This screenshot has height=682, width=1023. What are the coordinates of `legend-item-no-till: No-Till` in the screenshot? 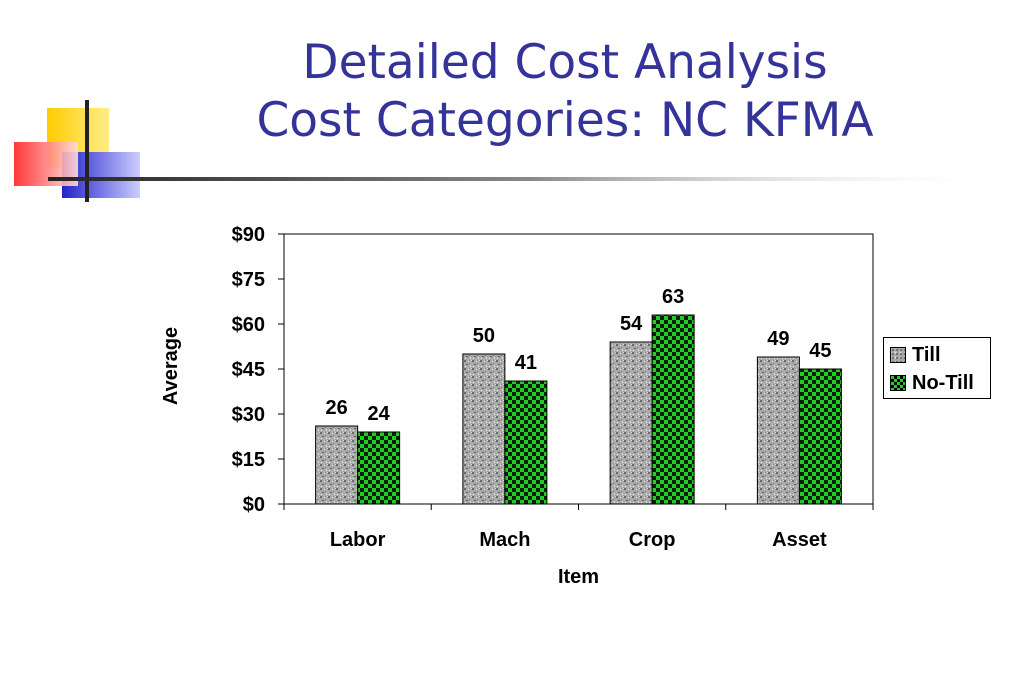 It's located at (932, 383).